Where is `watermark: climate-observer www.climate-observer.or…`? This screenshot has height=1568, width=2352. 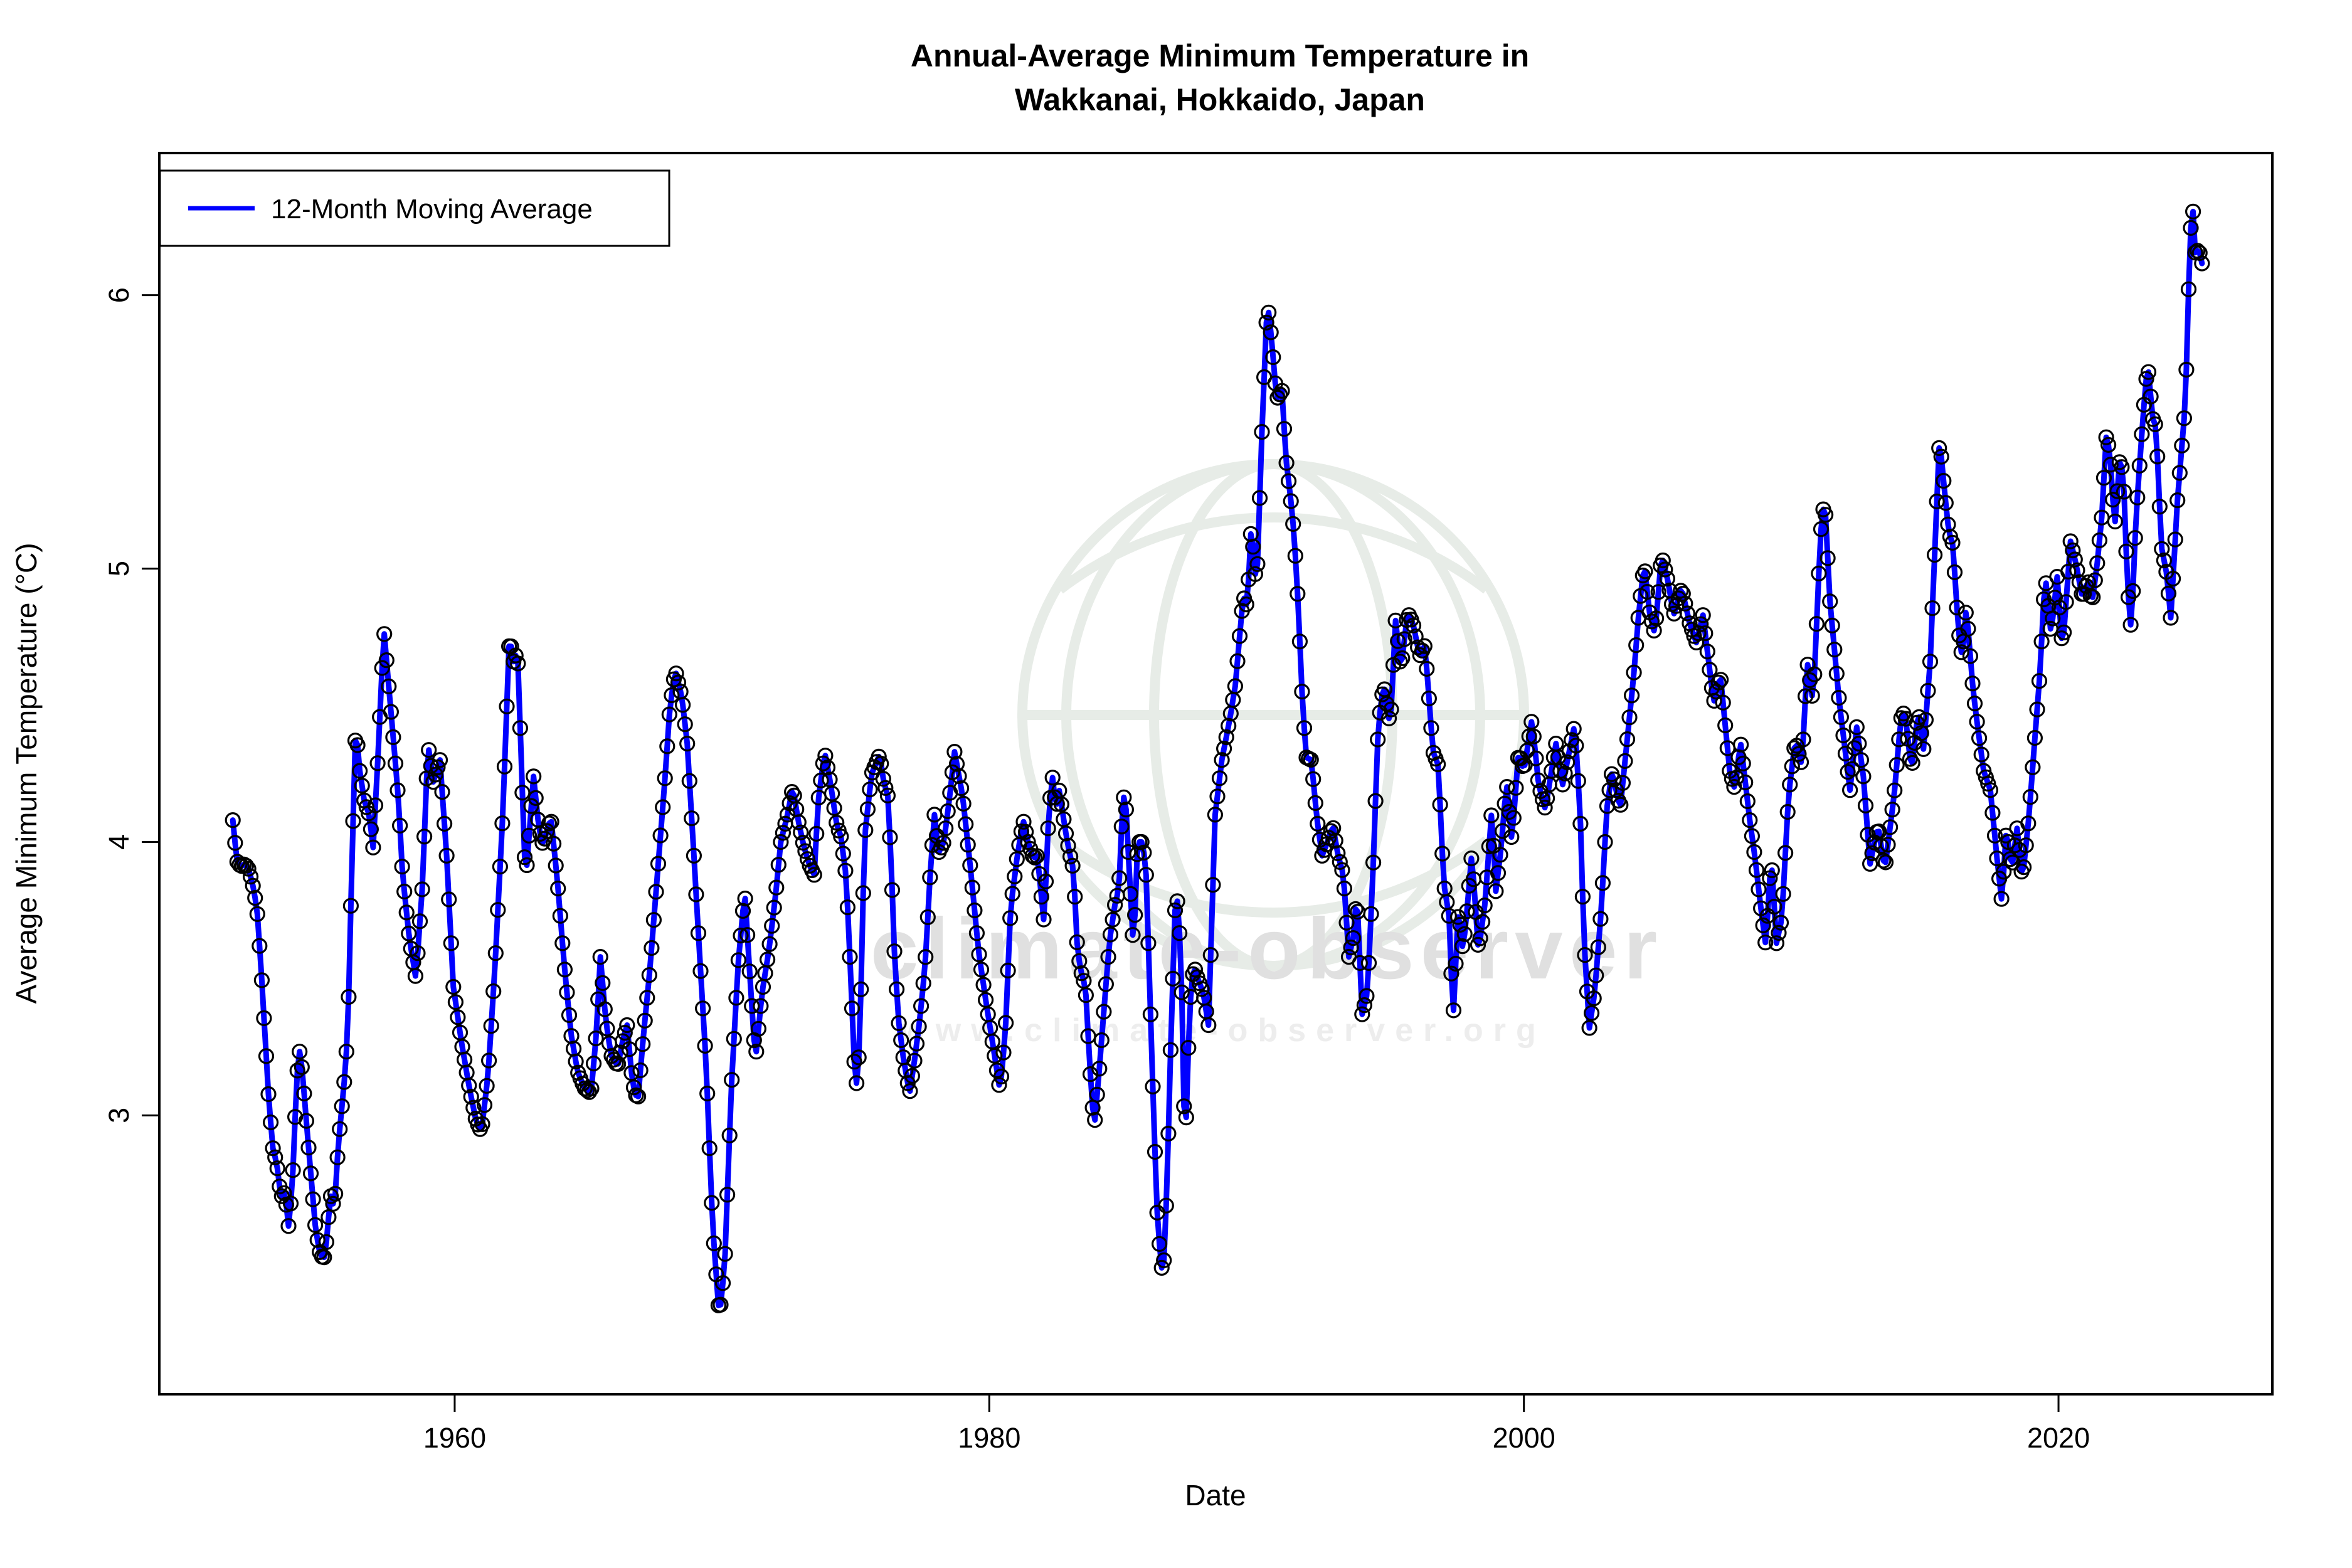
watermark: climate-observer www.climate-observer.or… is located at coordinates (1264, 754).